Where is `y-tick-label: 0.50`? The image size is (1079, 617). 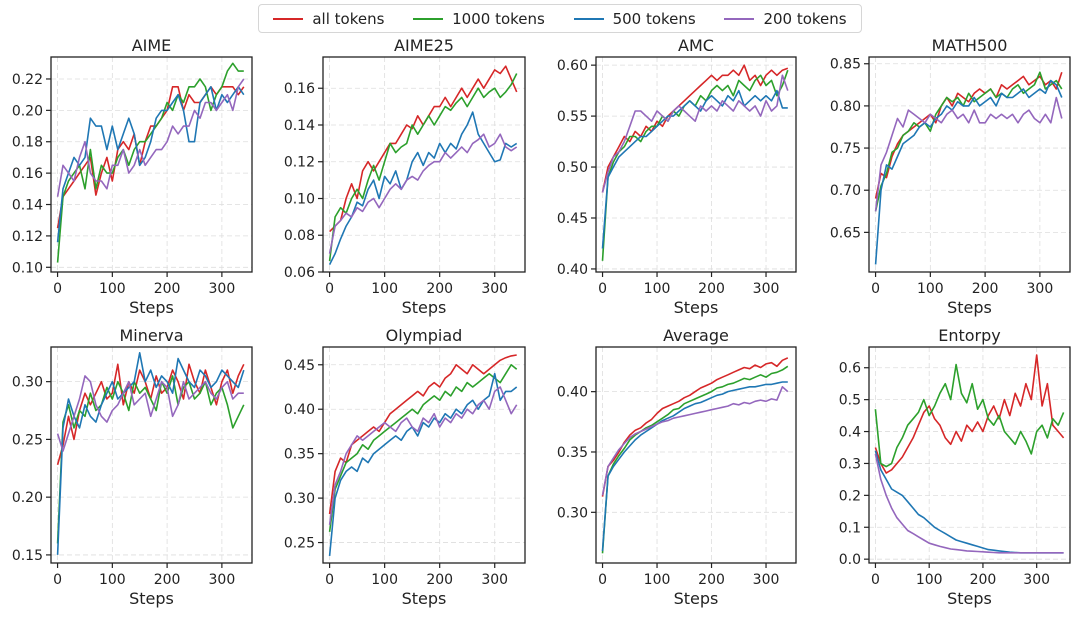 y-tick-label: 0.50 is located at coordinates (572, 168).